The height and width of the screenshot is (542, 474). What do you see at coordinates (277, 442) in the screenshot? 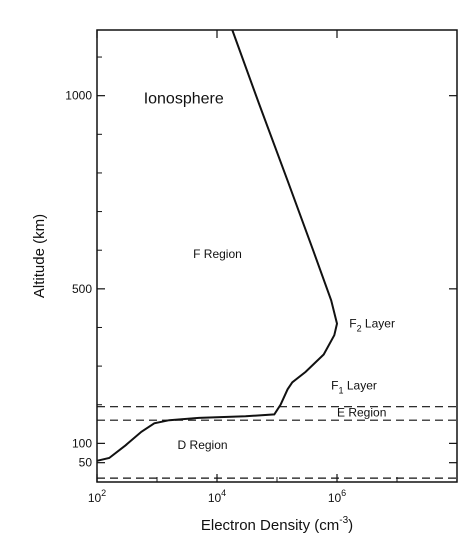
I see `region-boundaries` at bounding box center [277, 442].